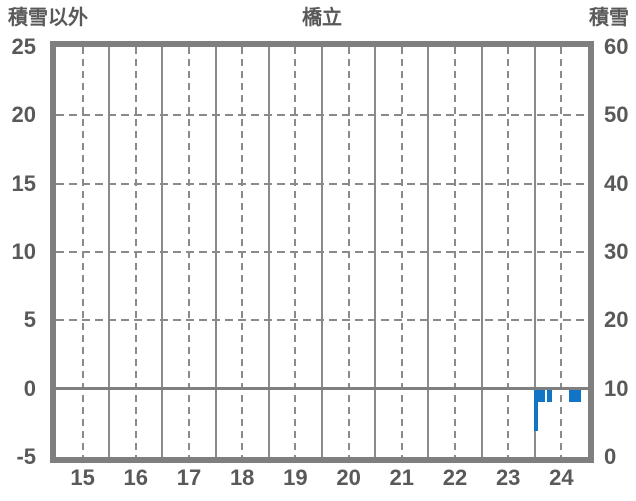 This screenshot has height=501, width=636. I want to click on y-right-tick-label: 40, so click(616, 183).